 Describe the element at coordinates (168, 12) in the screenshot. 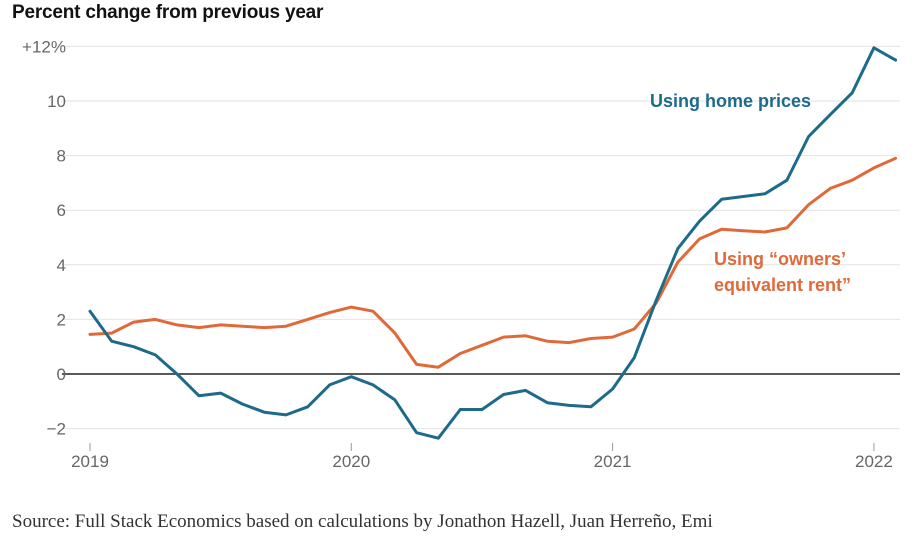

I see `chart-title: Percent change from previous year` at that location.